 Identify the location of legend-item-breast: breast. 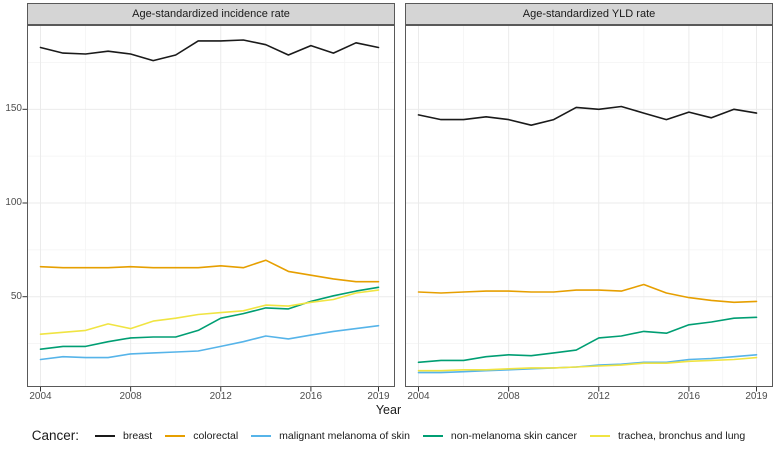
(123, 436).